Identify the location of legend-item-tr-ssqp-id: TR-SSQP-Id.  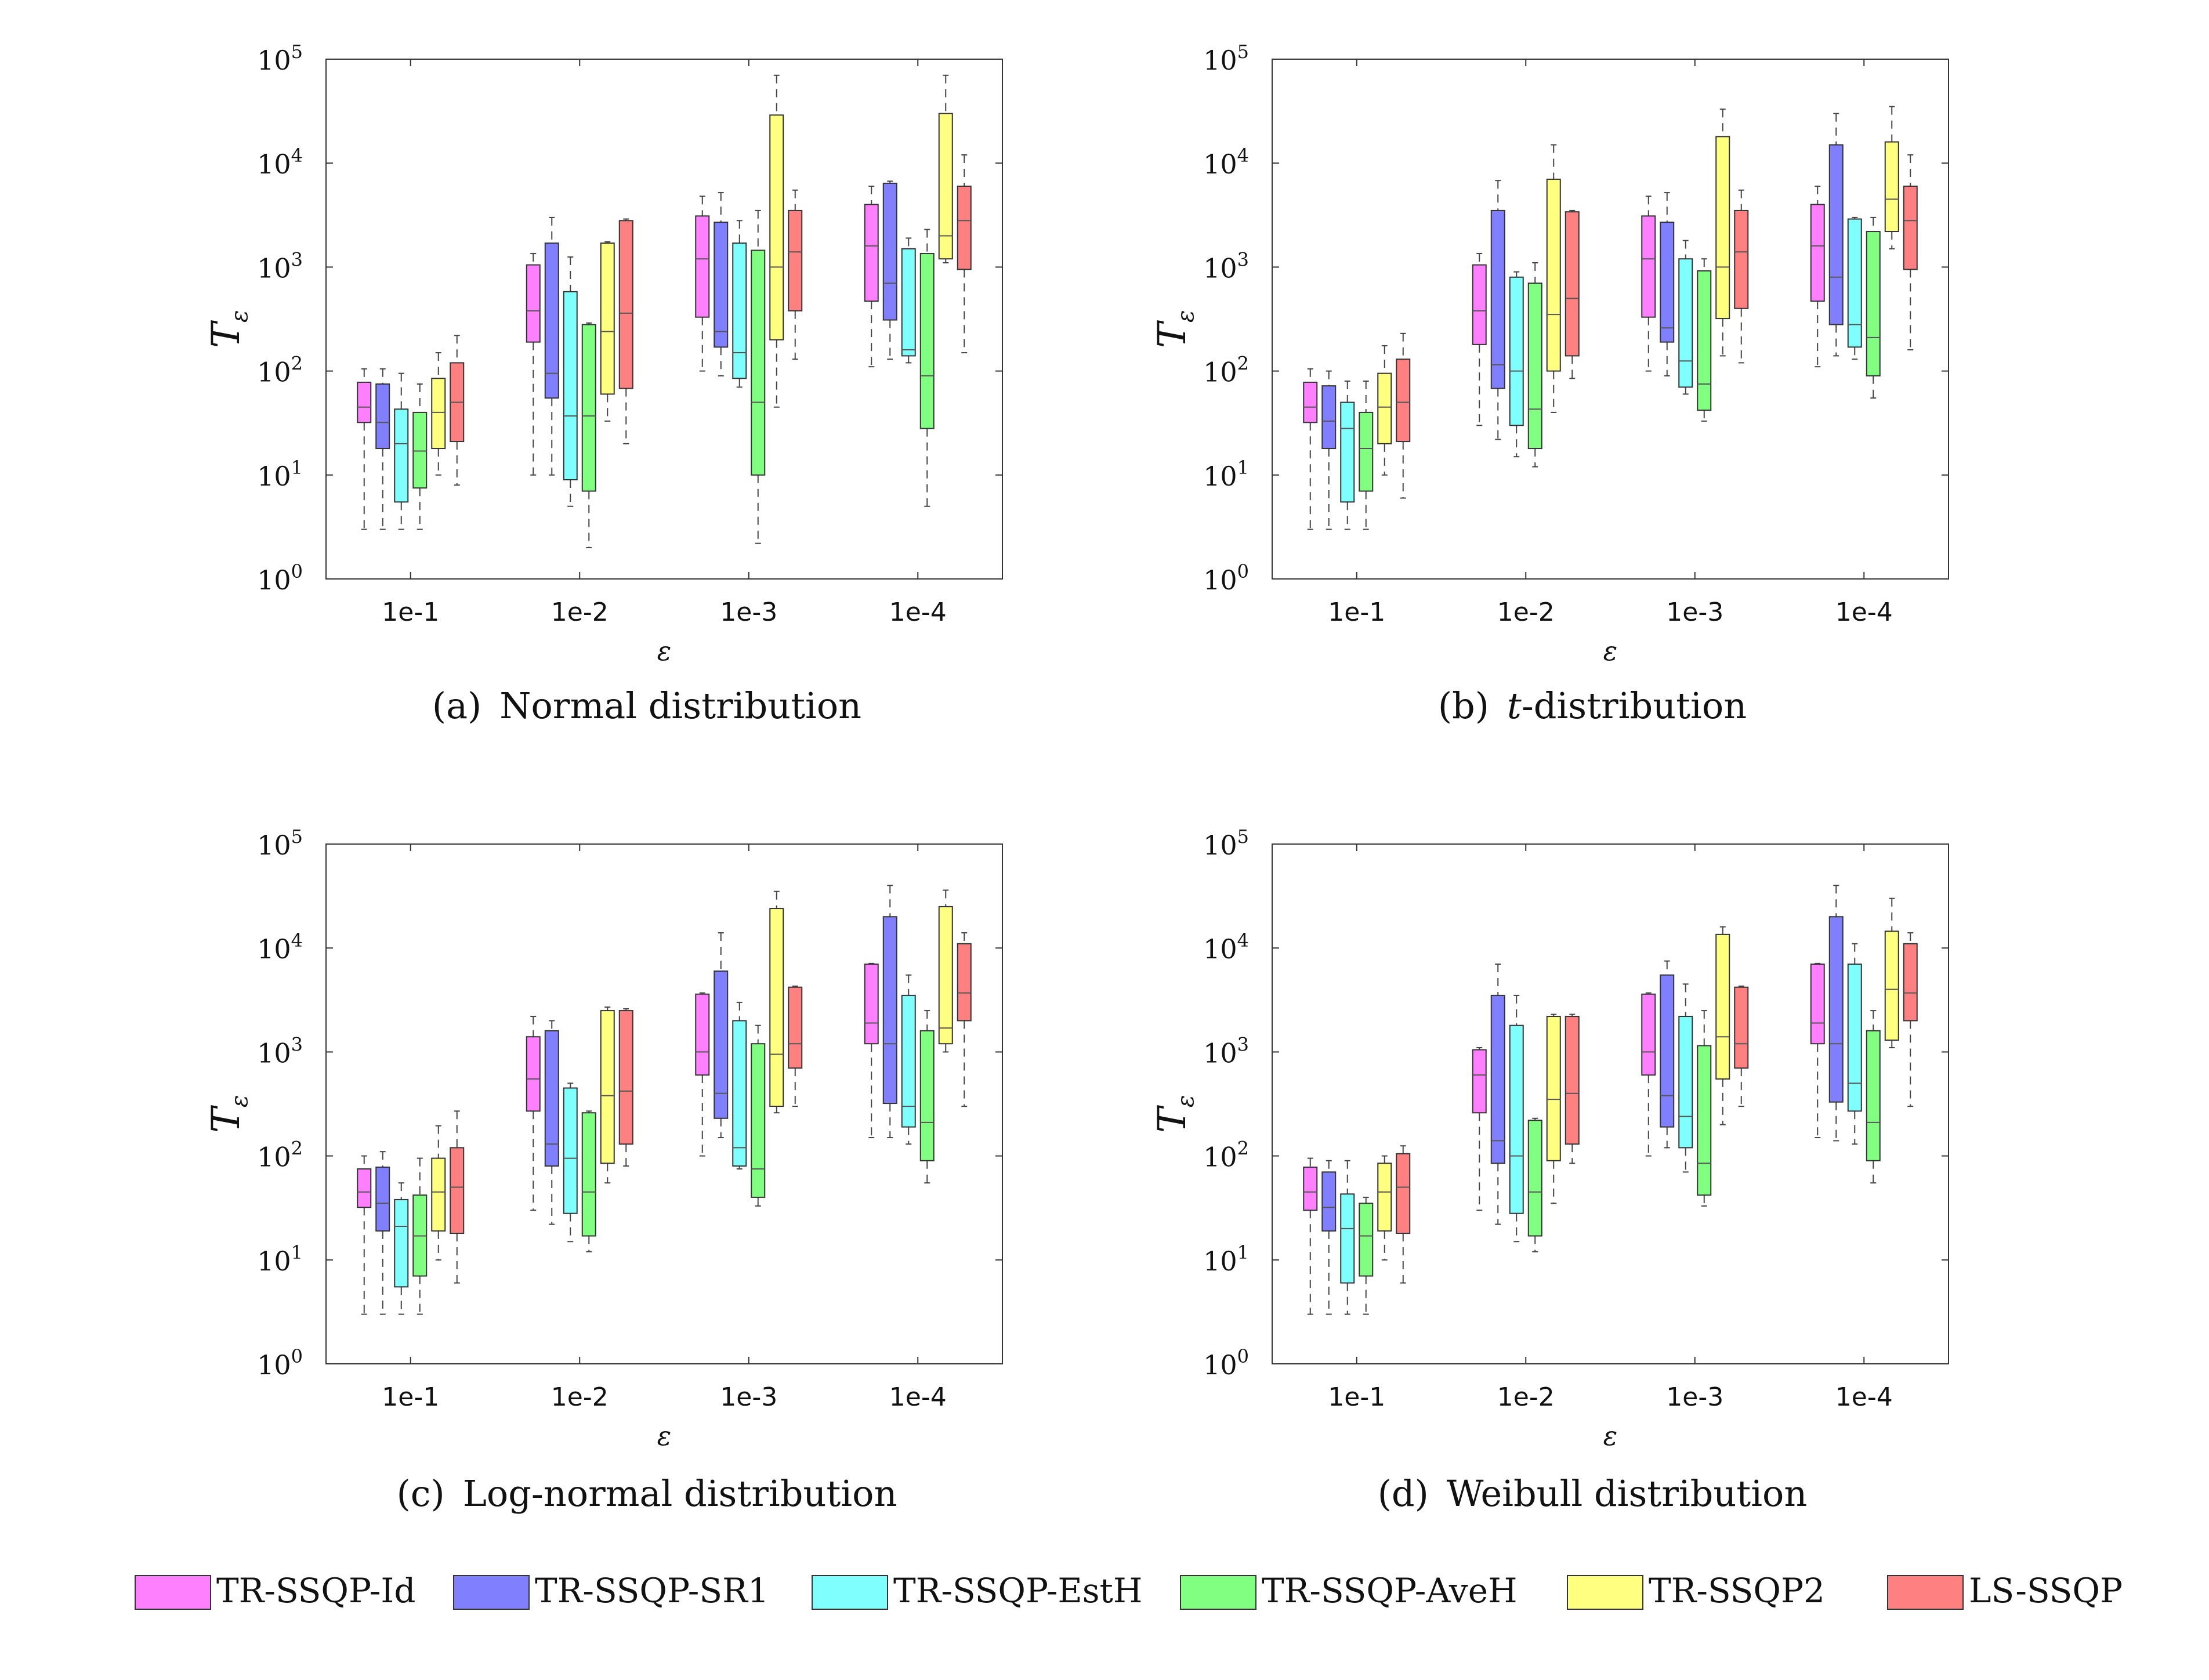
(275, 1590).